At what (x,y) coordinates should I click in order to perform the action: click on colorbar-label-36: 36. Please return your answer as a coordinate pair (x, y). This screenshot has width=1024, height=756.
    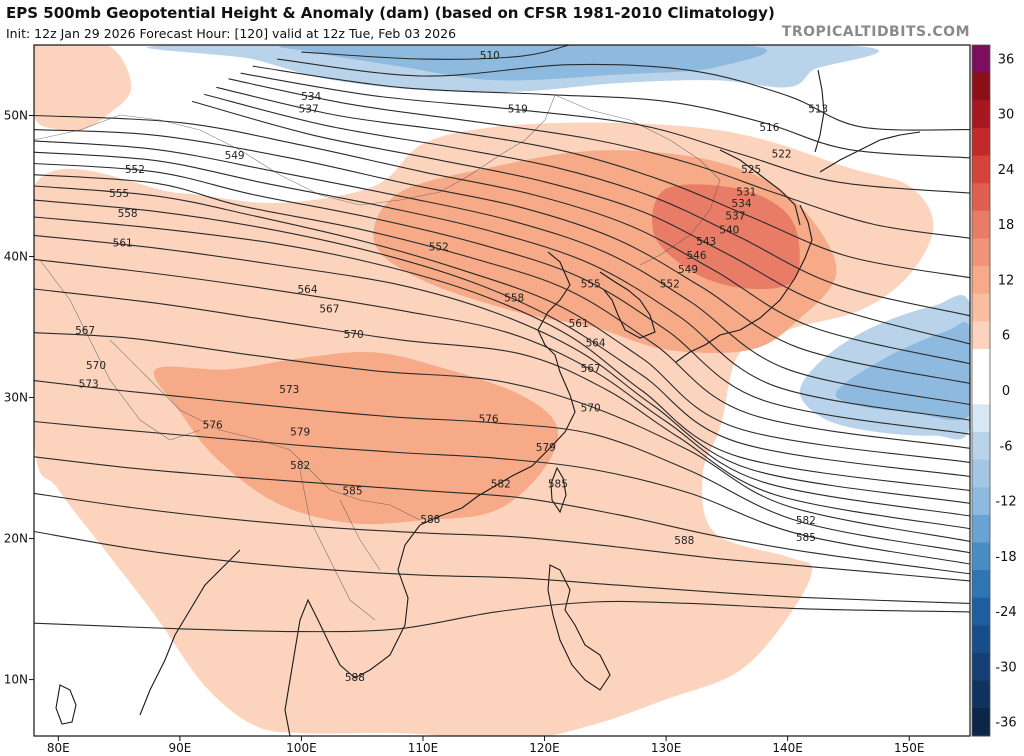
    Looking at the image, I should click on (1006, 59).